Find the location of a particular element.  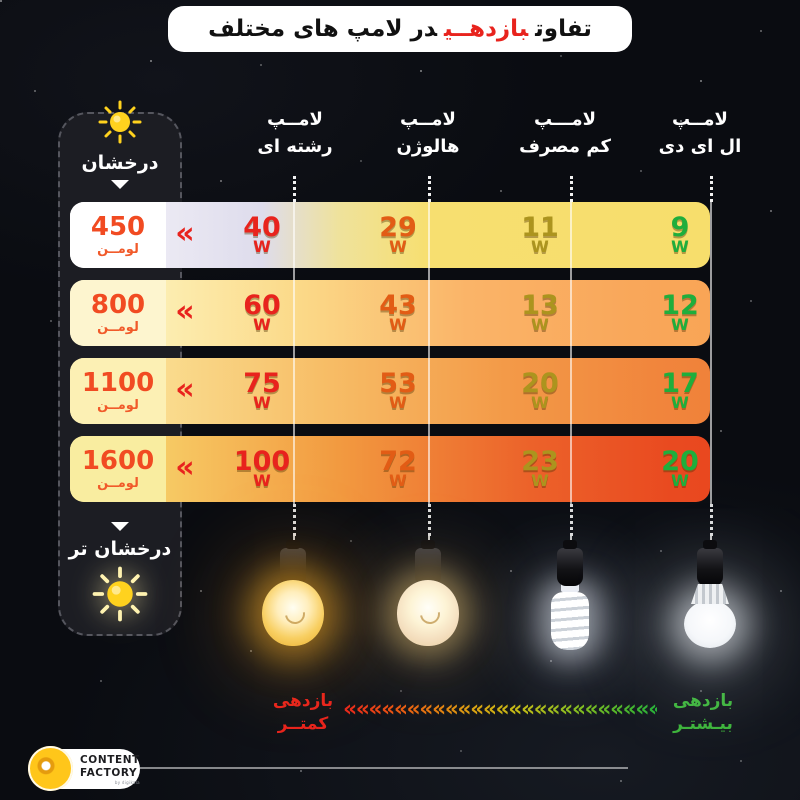

lumen-label: 450 لومــن is located at coordinates (118, 235).